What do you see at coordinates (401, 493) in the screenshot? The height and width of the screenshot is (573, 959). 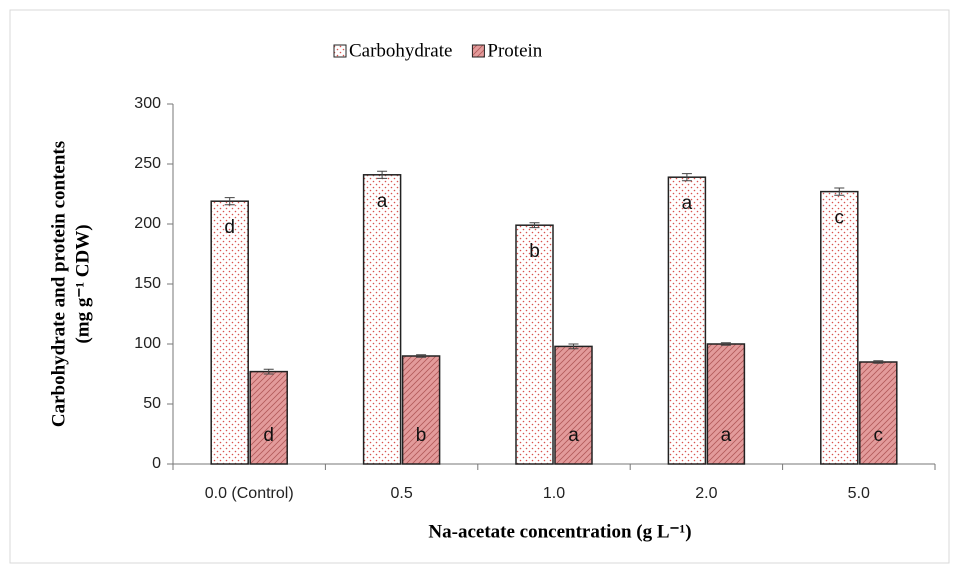 I see `x-tick-label: 0.5` at bounding box center [401, 493].